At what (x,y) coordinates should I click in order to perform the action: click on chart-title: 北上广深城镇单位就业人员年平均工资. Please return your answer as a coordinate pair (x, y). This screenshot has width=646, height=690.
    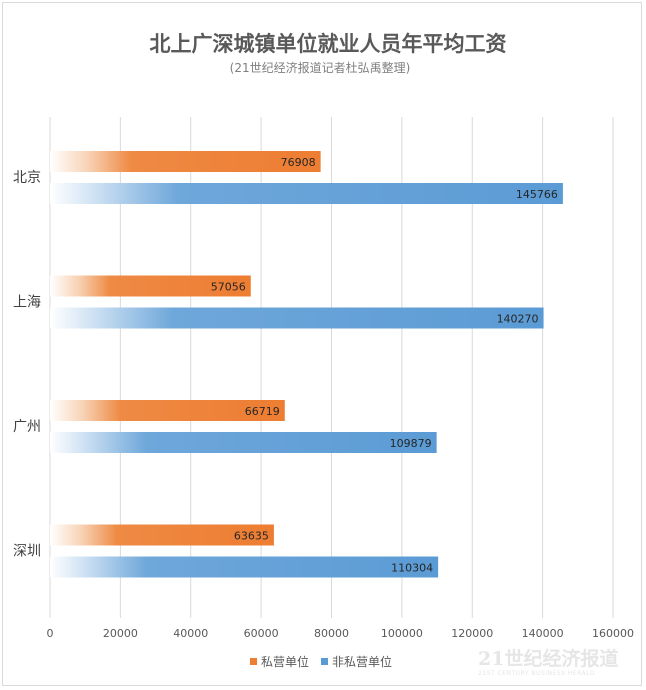
    Looking at the image, I should click on (328, 43).